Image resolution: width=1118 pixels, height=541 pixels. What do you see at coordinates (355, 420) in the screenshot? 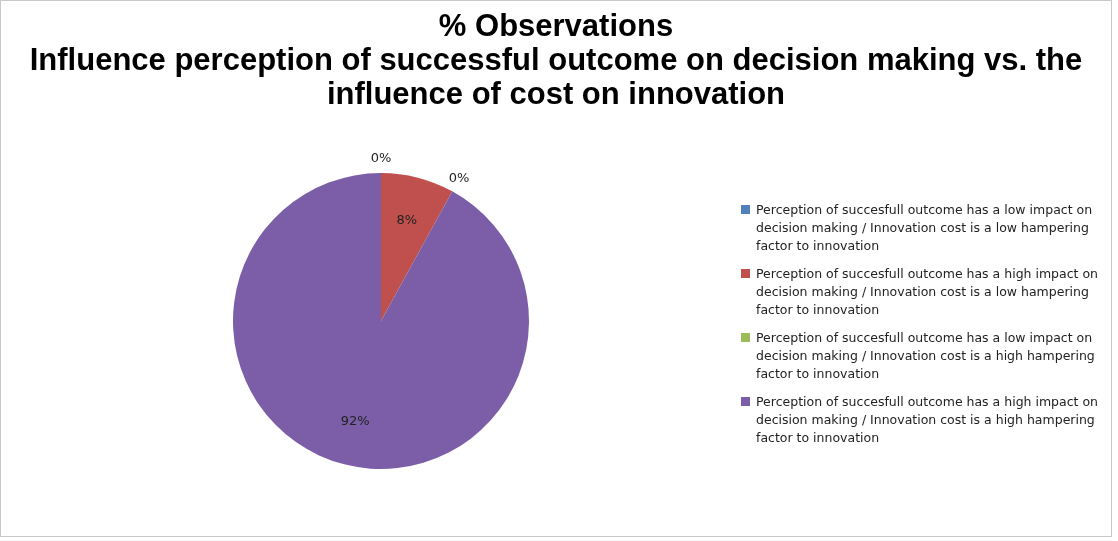
I see `data-label: 92%` at bounding box center [355, 420].